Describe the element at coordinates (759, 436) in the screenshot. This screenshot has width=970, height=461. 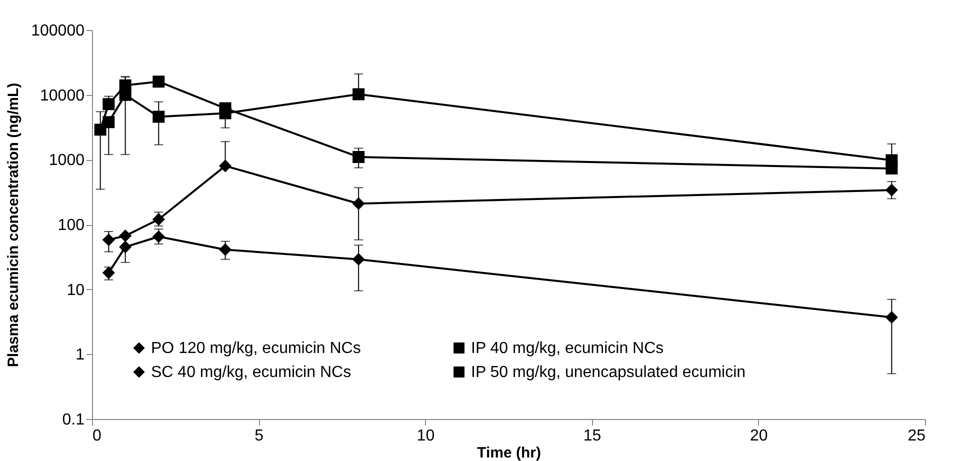
I see `x-tick-label: 20` at that location.